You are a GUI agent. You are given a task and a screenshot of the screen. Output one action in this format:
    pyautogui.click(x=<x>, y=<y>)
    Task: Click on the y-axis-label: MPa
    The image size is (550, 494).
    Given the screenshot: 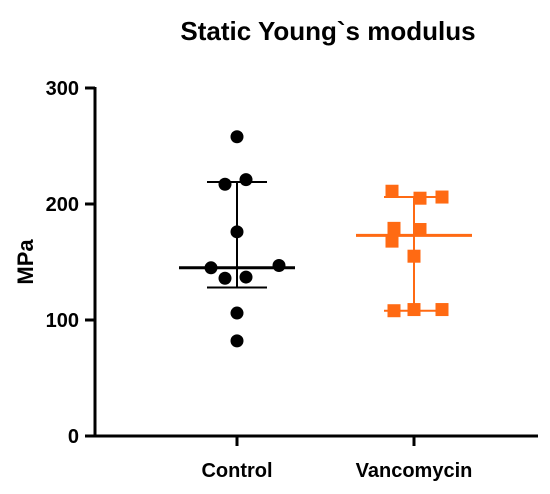 What is the action you would take?
    pyautogui.click(x=25, y=262)
    